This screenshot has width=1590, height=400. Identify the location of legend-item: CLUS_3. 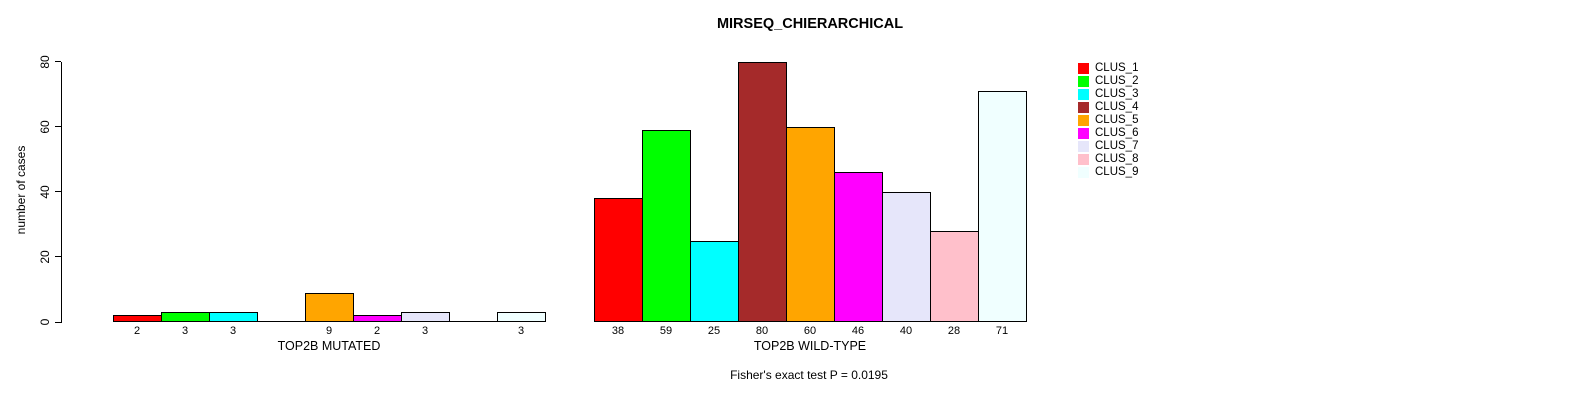
(1123, 94).